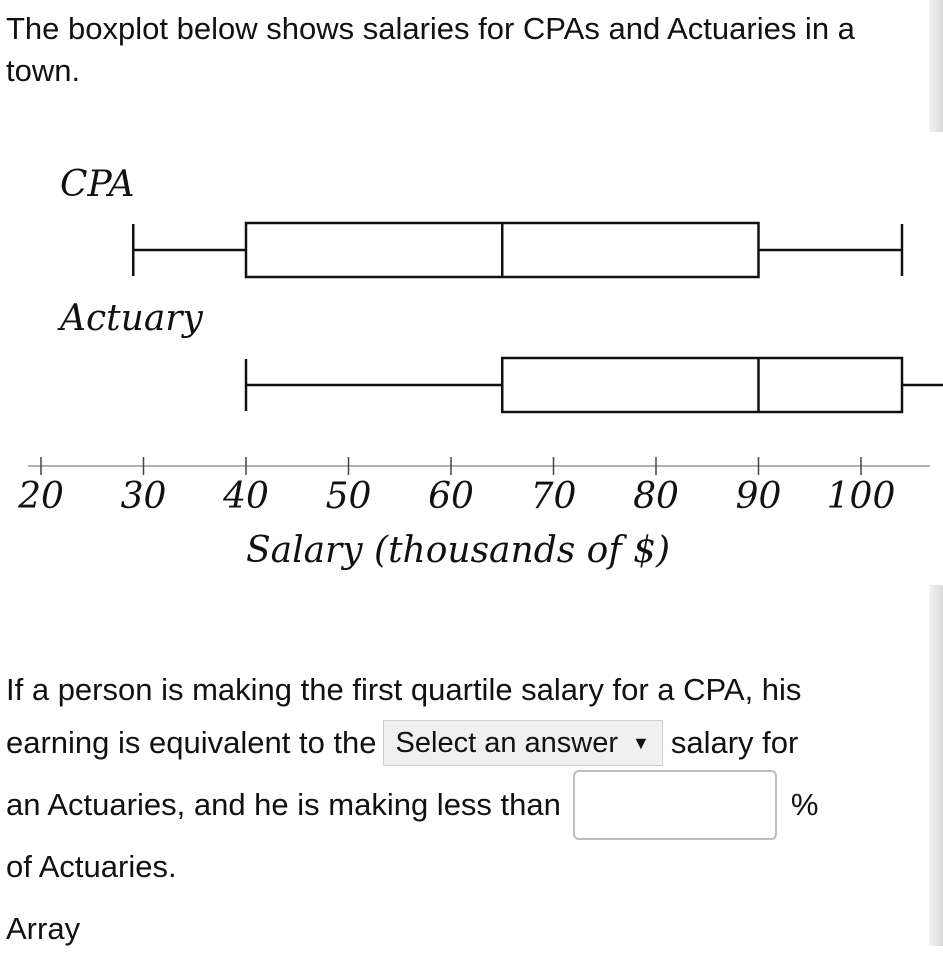  I want to click on x-tick-label: 50, so click(349, 496).